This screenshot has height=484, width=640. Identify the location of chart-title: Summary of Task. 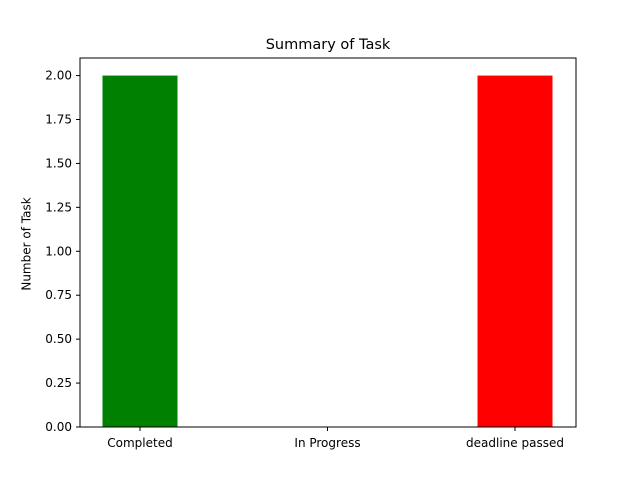
(328, 45).